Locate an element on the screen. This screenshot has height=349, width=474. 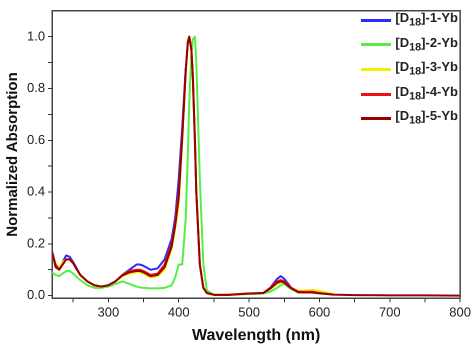
x-axis-title: Wavelength (nm) is located at coordinates (256, 335).